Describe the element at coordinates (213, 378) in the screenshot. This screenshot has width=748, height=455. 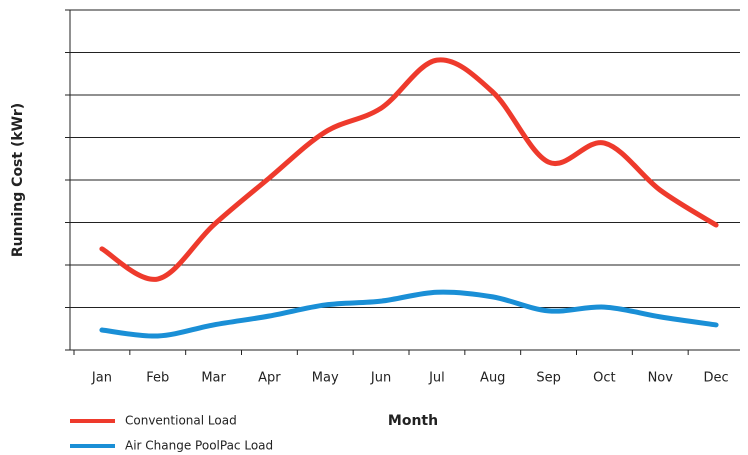
I see `x-tick-label: Mar` at that location.